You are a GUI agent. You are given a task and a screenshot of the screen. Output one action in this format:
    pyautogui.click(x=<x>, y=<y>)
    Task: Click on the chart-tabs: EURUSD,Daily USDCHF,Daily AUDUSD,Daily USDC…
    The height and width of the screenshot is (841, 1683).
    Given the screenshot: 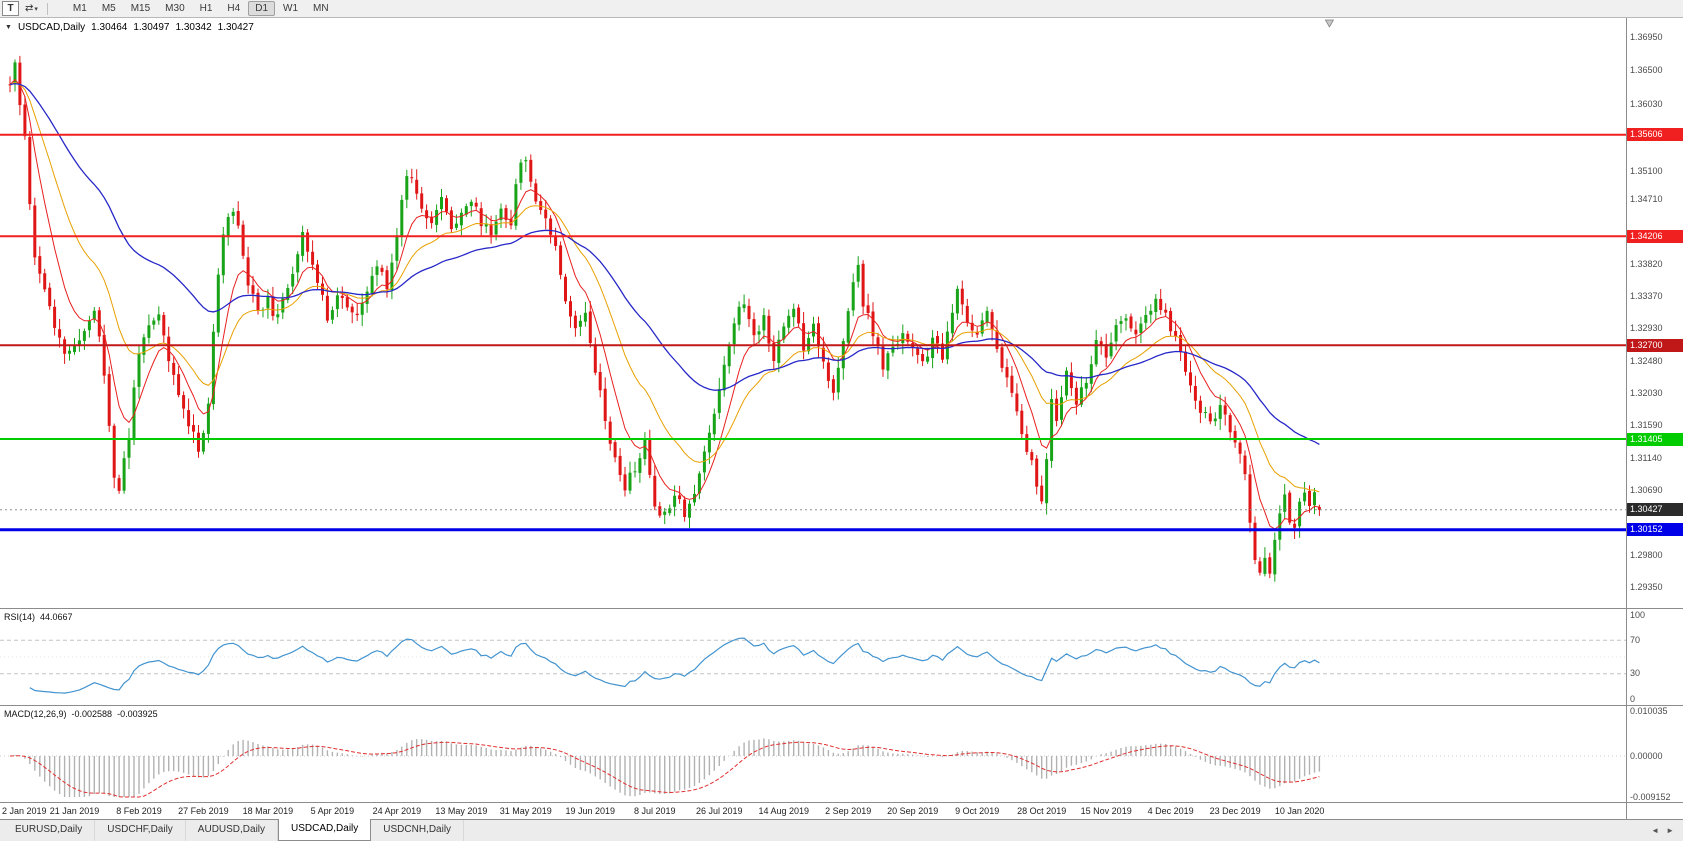 What is the action you would take?
    pyautogui.click(x=234, y=830)
    